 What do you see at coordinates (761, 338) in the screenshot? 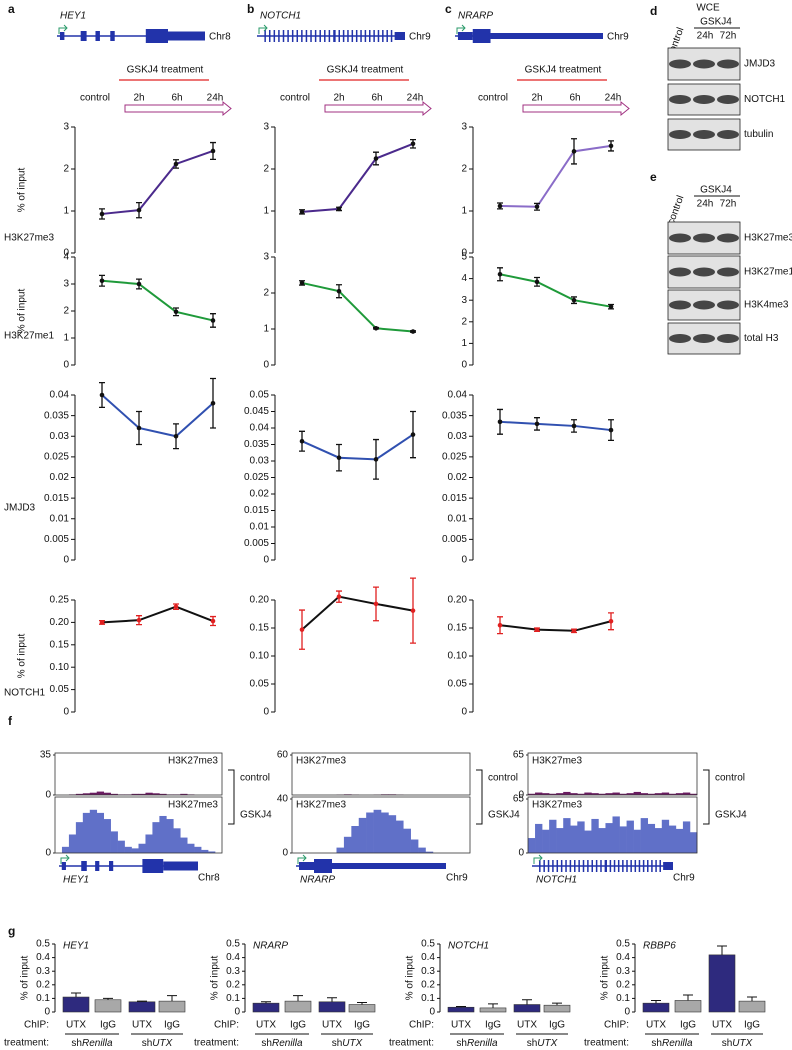
I see `blot-band-label: total H3` at bounding box center [761, 338].